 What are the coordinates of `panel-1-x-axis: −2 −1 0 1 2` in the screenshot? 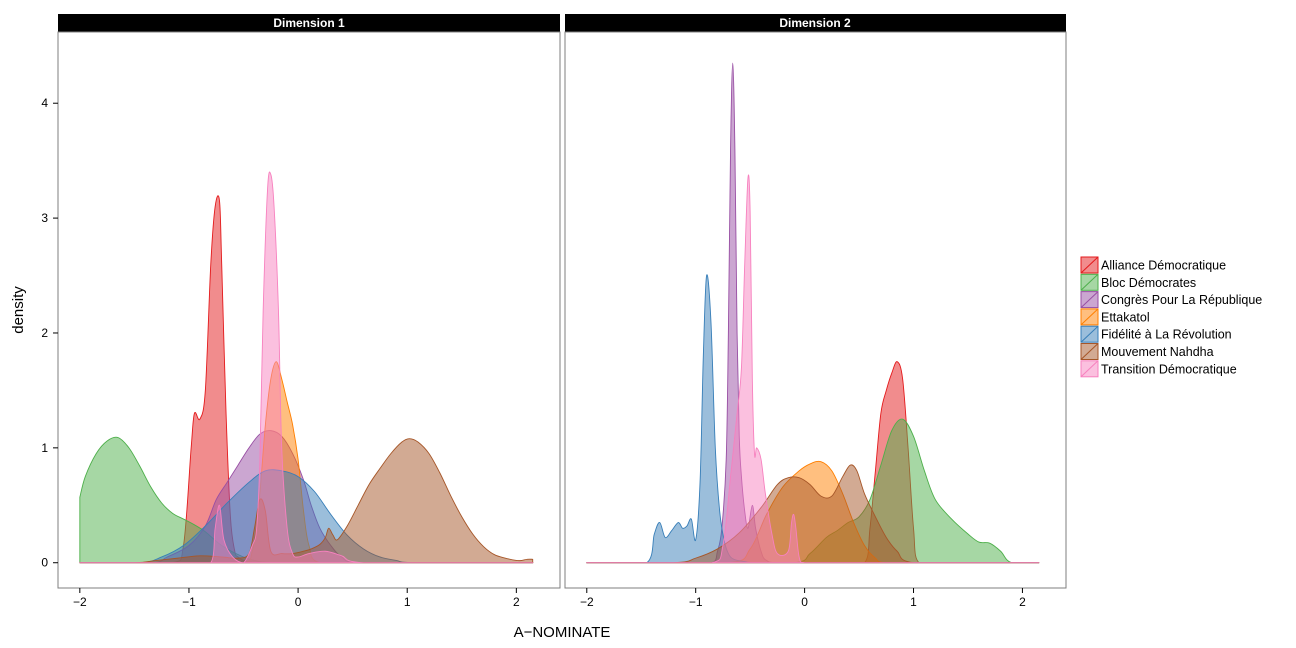 It's located at (296, 598).